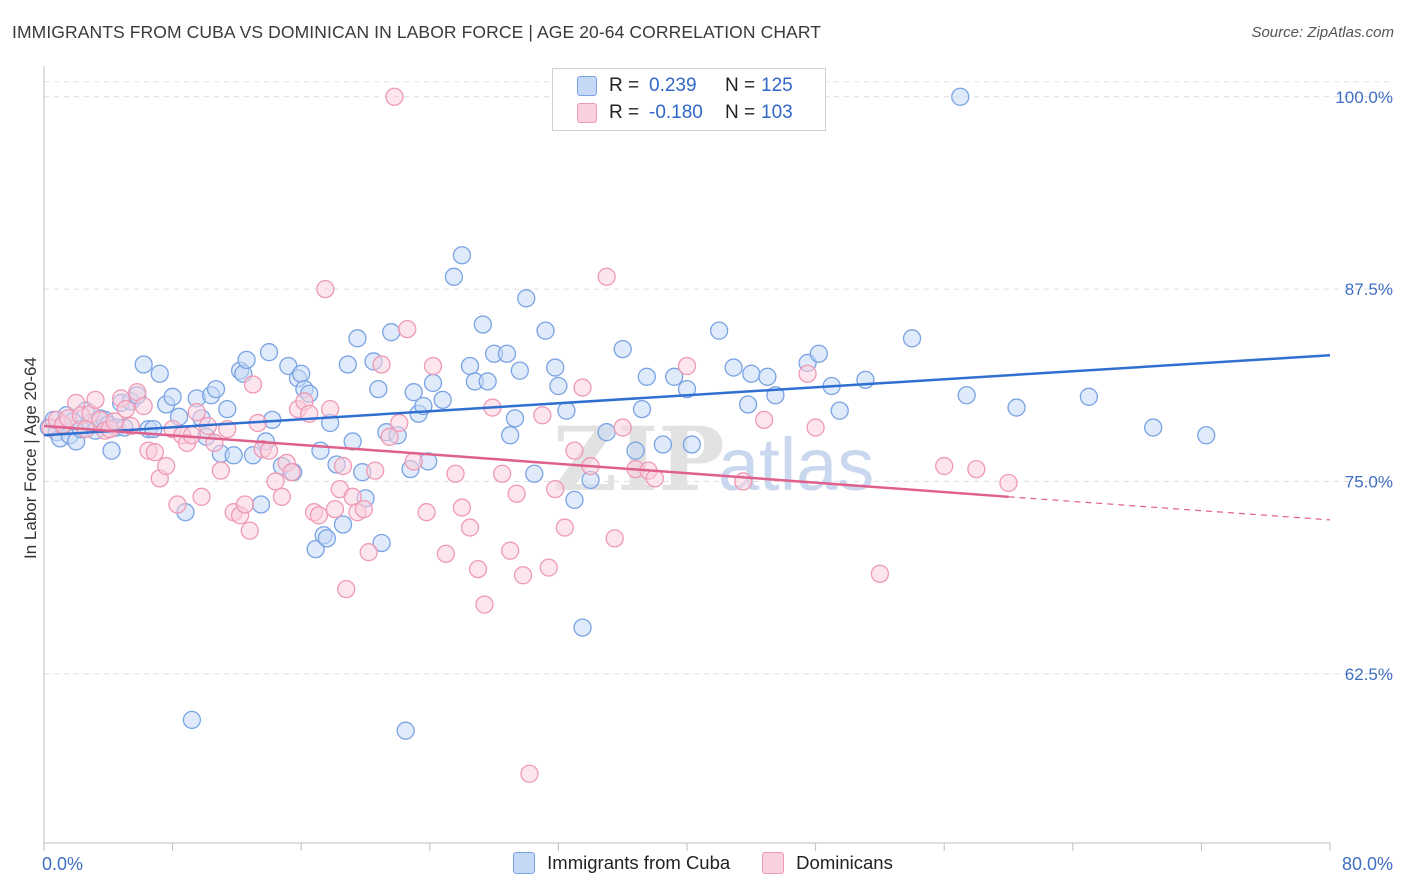 The width and height of the screenshot is (1406, 892). Describe the element at coordinates (673, 113) in the screenshot. I see `legend-row-dominicans: R = -0.180 N = 103` at that location.